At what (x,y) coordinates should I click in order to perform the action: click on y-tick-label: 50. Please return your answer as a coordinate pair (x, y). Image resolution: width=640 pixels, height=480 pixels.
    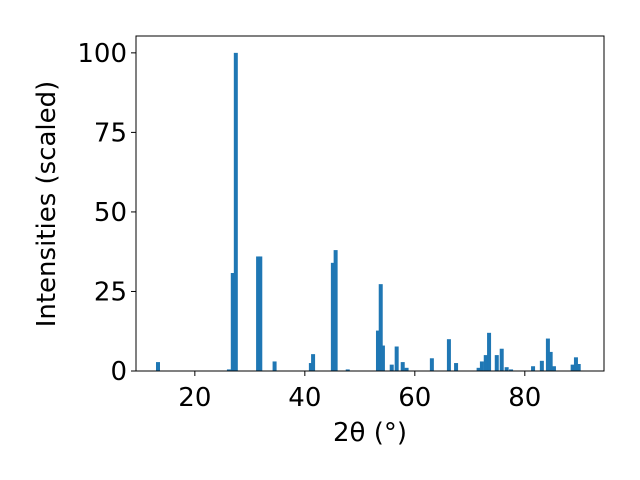
    Looking at the image, I should click on (110, 213).